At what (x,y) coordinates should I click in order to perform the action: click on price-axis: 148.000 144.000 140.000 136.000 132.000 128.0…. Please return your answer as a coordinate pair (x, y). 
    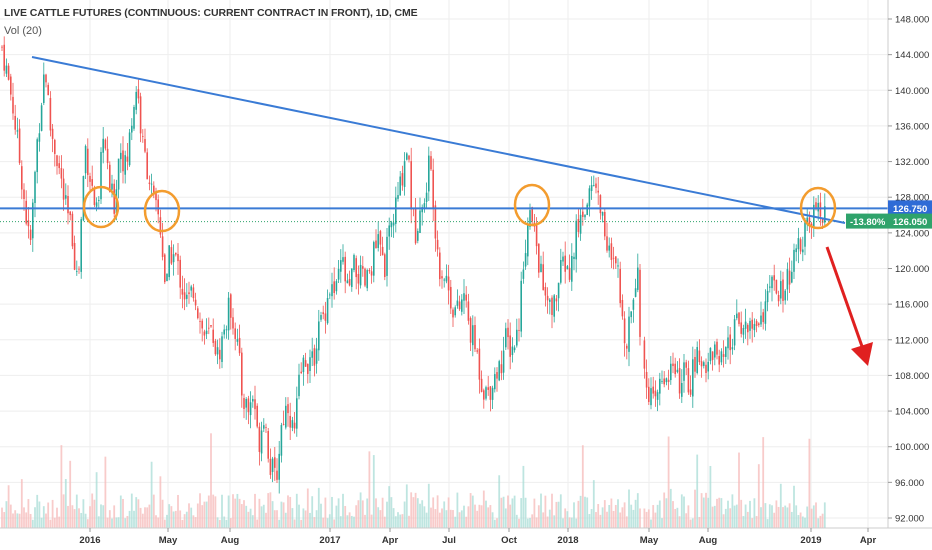
    Looking at the image, I should click on (908, 270).